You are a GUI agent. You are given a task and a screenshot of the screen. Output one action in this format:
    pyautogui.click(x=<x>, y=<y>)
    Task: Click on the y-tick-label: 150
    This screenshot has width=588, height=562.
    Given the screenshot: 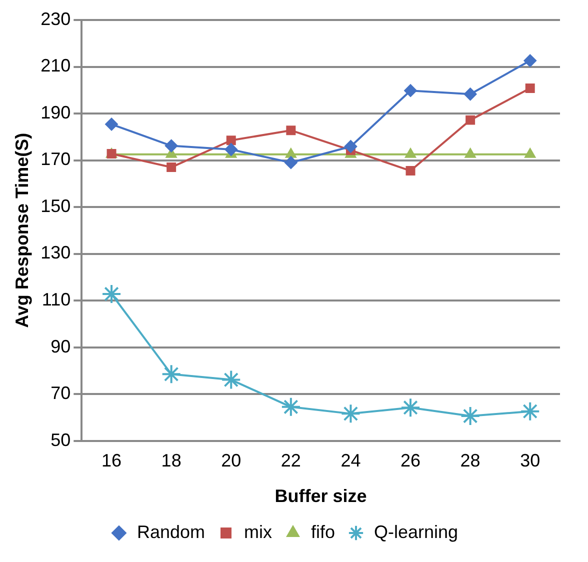 What is the action you would take?
    pyautogui.click(x=55, y=206)
    